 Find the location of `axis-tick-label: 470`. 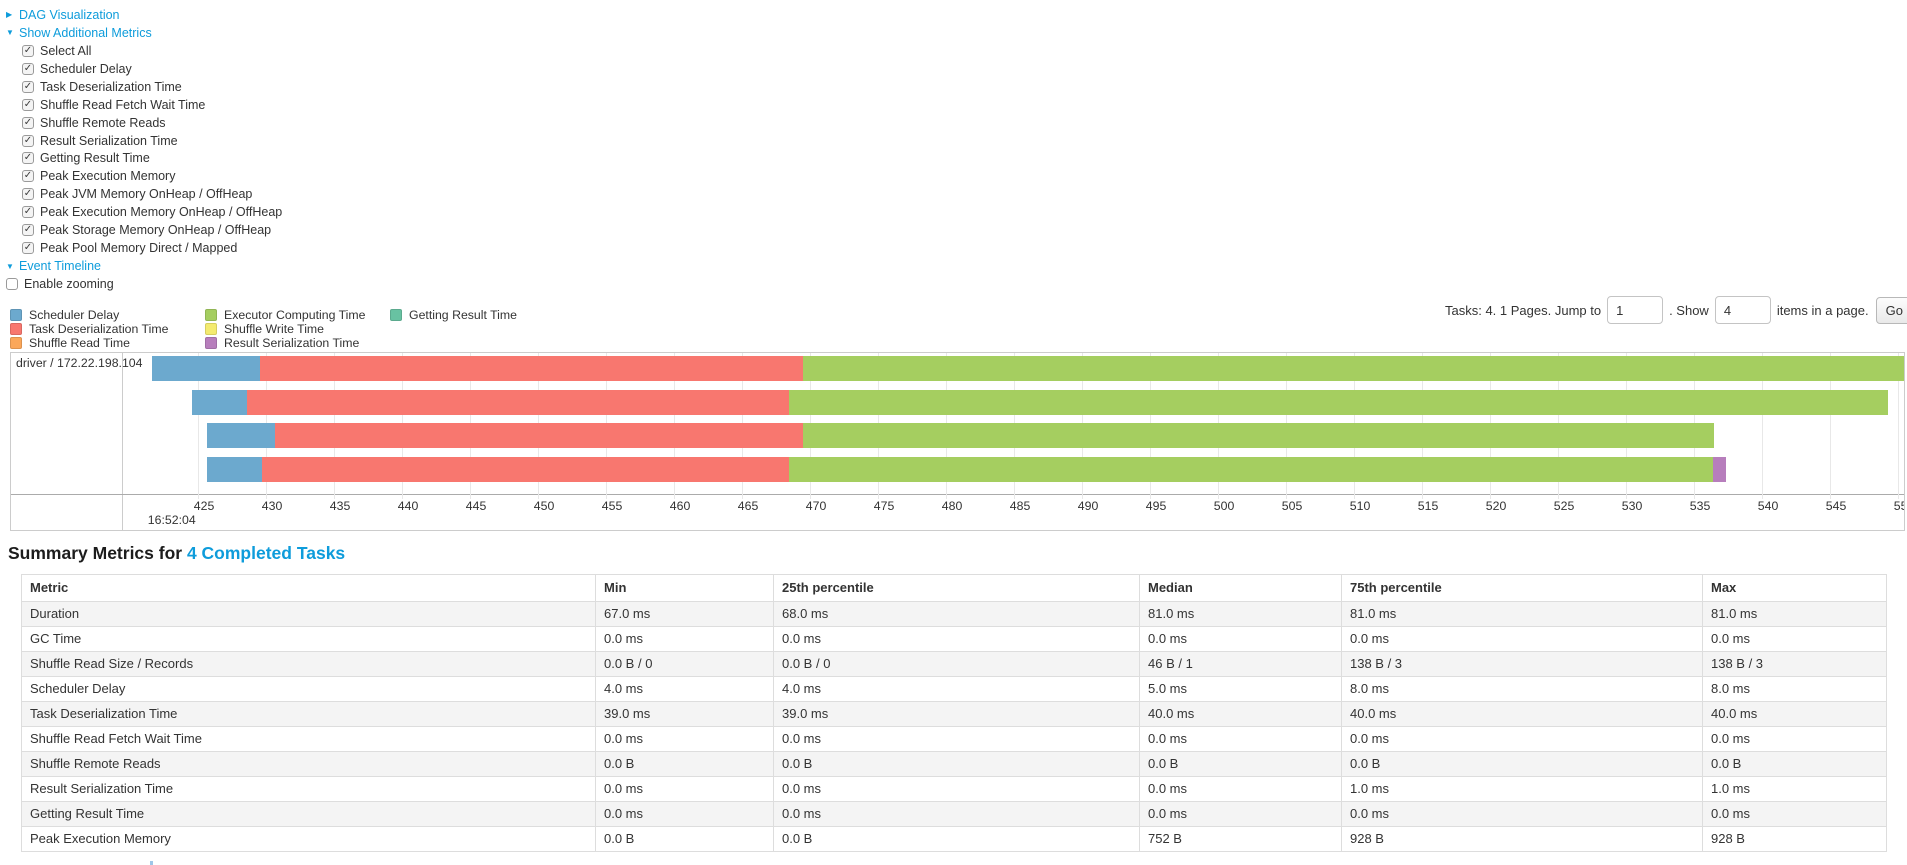

axis-tick-label: 470 is located at coordinates (816, 506).